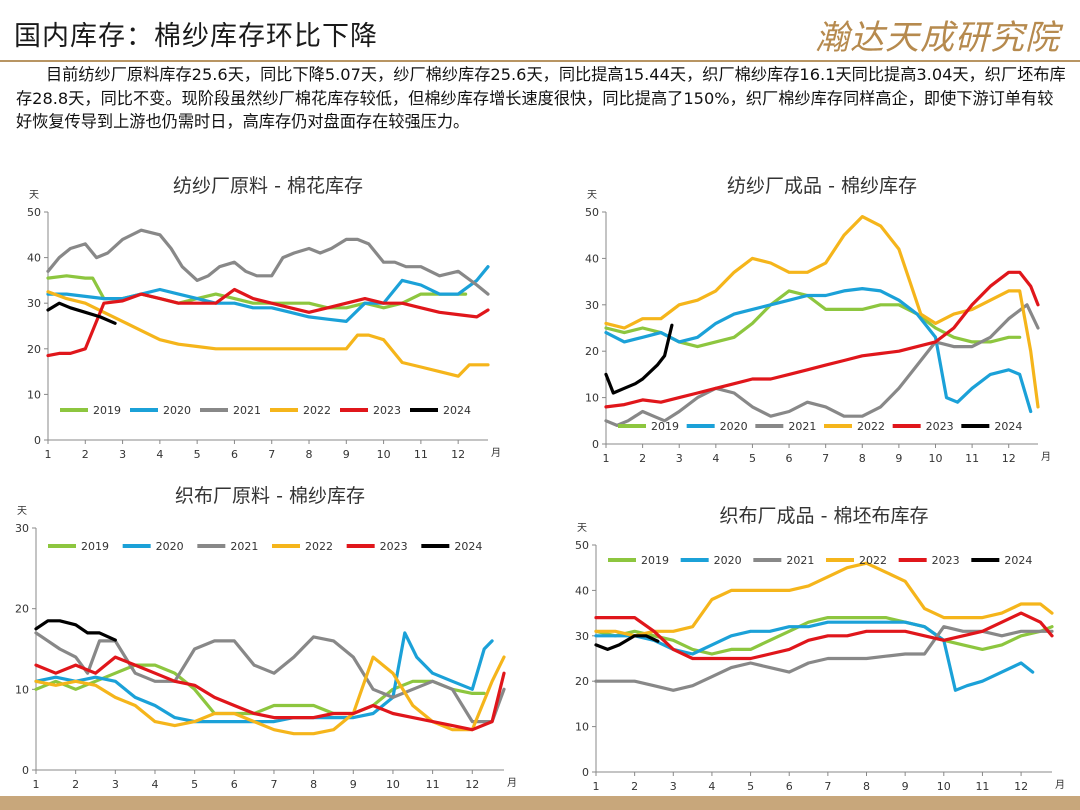 The width and height of the screenshot is (1080, 810). What do you see at coordinates (268, 186) in the screenshot?
I see `chart-title: 纺纱厂原料 - 棉花库存` at bounding box center [268, 186].